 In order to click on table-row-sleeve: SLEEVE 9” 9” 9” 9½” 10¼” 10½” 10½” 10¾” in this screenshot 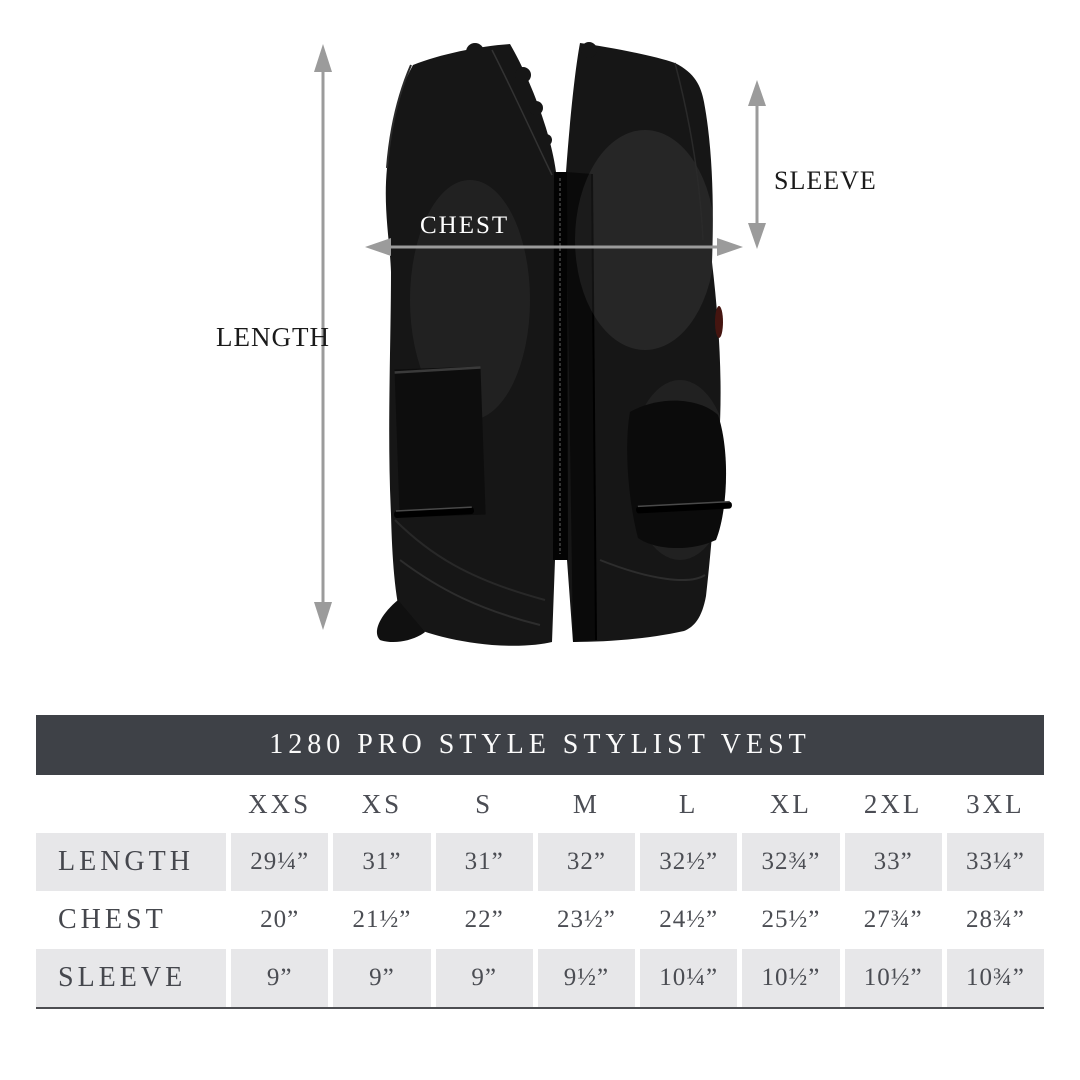, I will do `click(540, 978)`.